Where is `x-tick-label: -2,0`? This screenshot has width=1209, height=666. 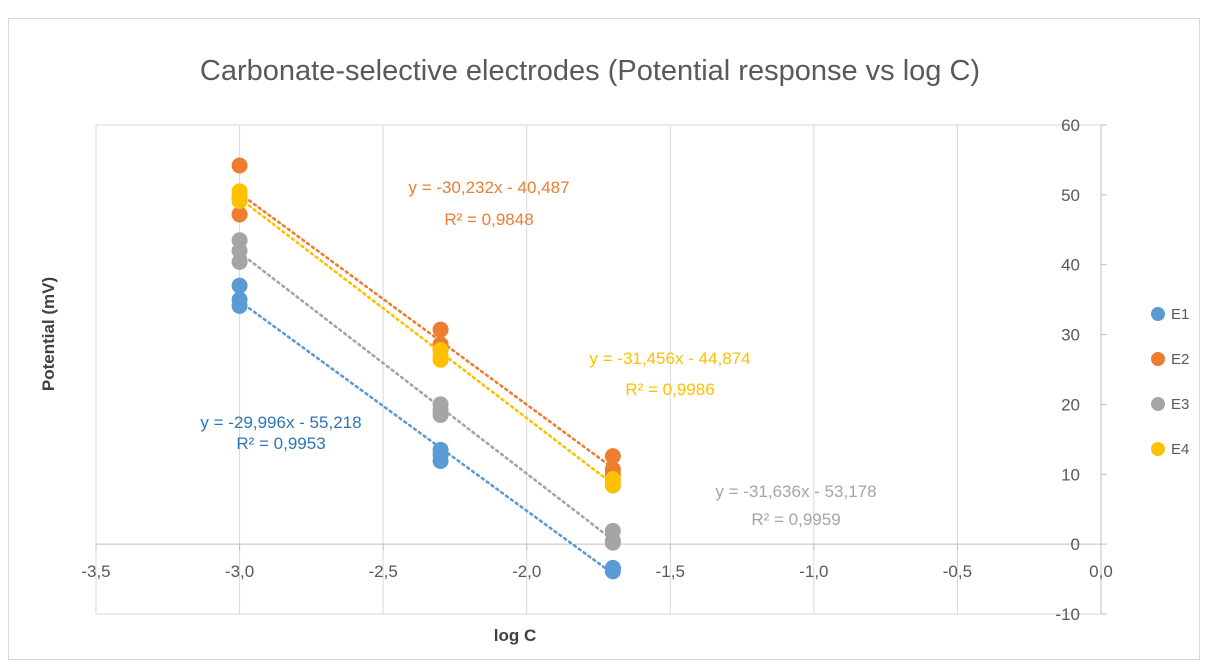 x-tick-label: -2,0 is located at coordinates (526, 571).